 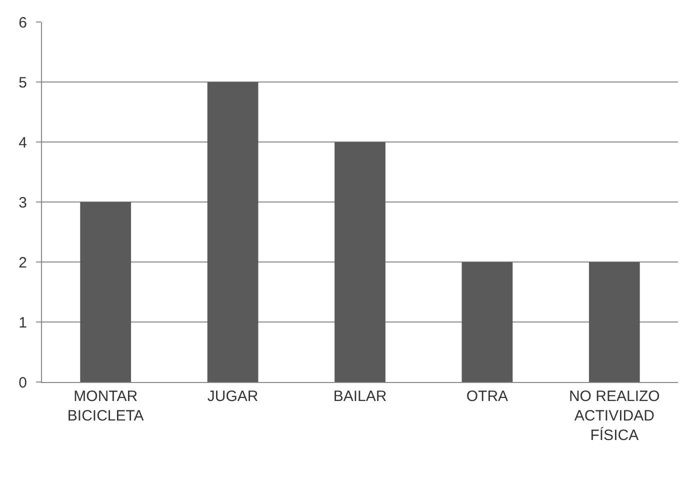 I want to click on x-tick-label: NO REALIZO ACTIVIDAD FÍSICA, so click(x=614, y=416).